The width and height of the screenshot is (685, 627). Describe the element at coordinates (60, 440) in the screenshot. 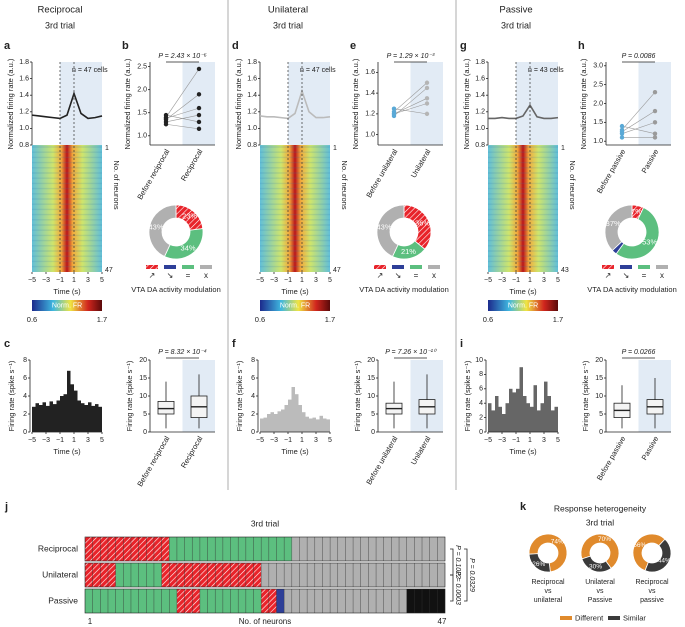

I see `x-tick-label: −1` at that location.